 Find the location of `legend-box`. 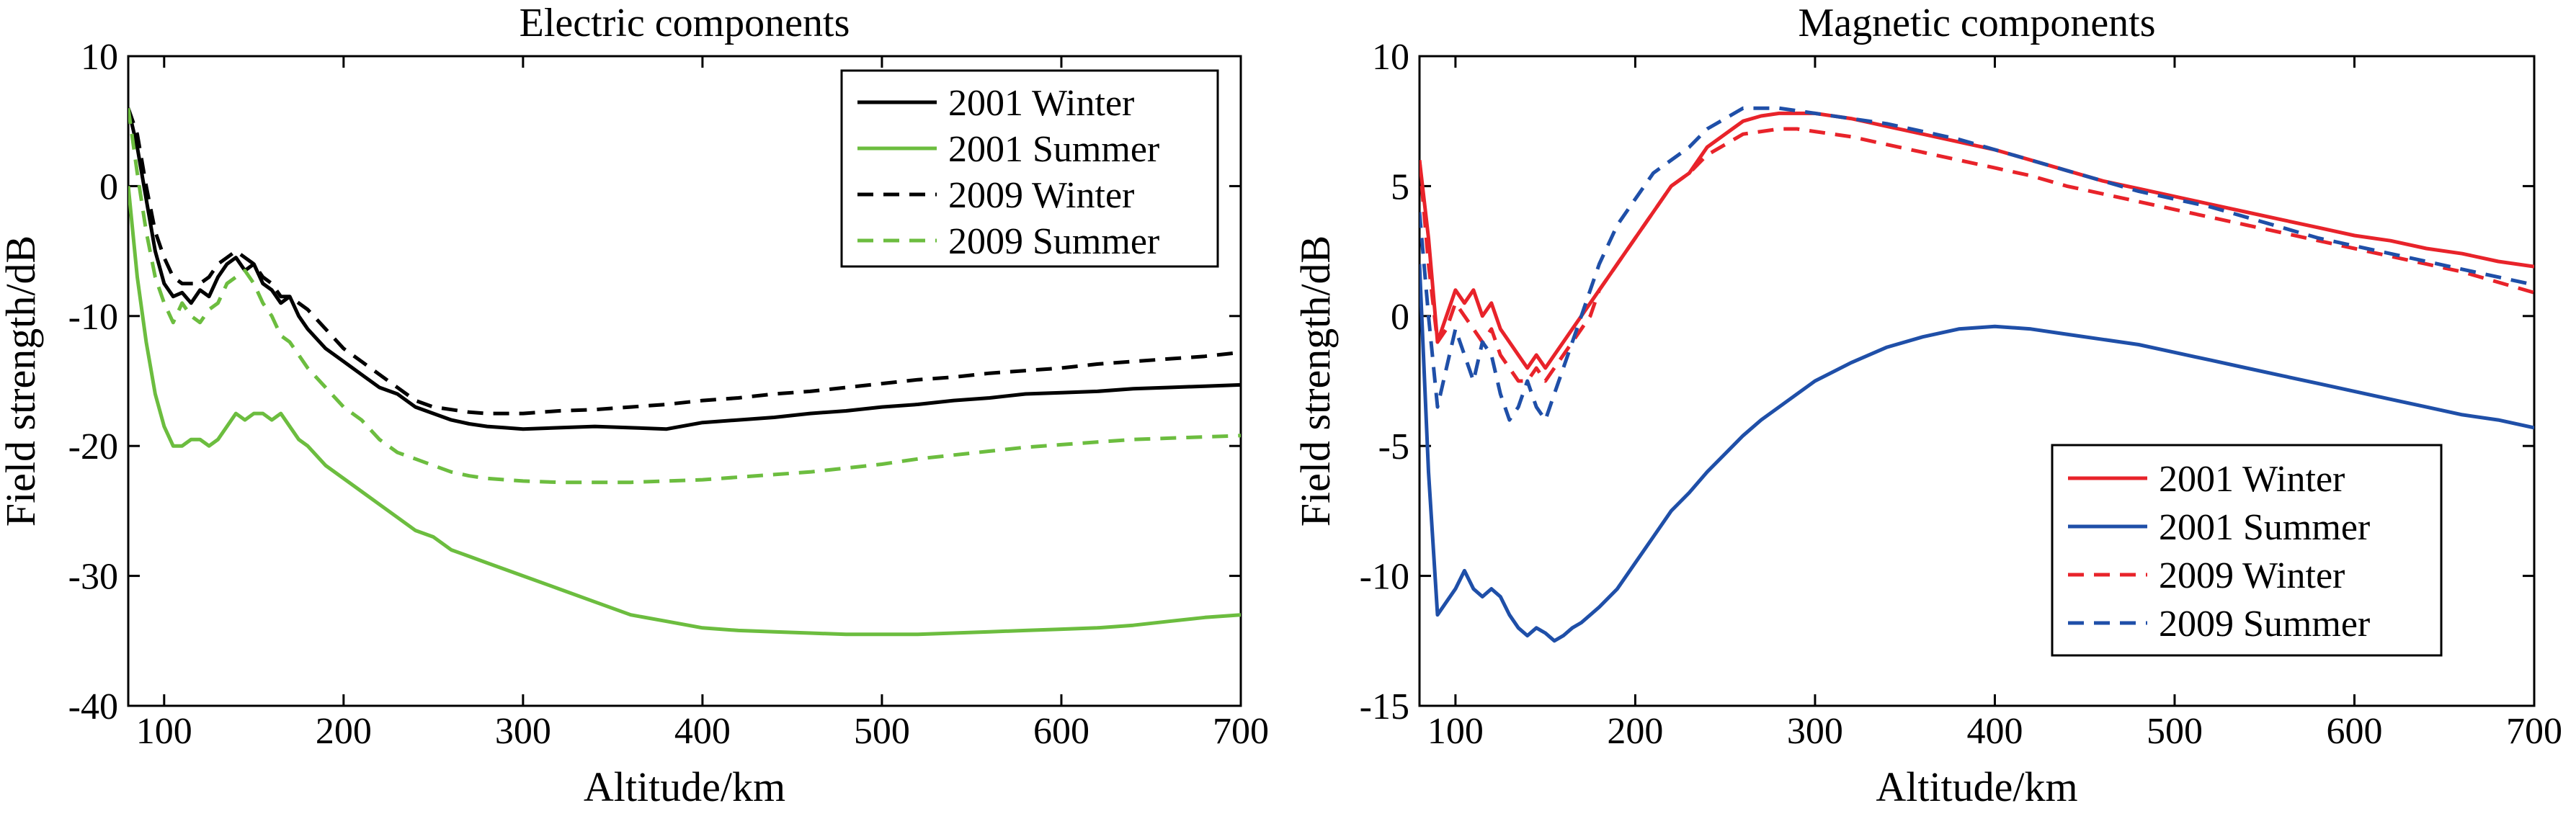

legend-box is located at coordinates (2247, 550).